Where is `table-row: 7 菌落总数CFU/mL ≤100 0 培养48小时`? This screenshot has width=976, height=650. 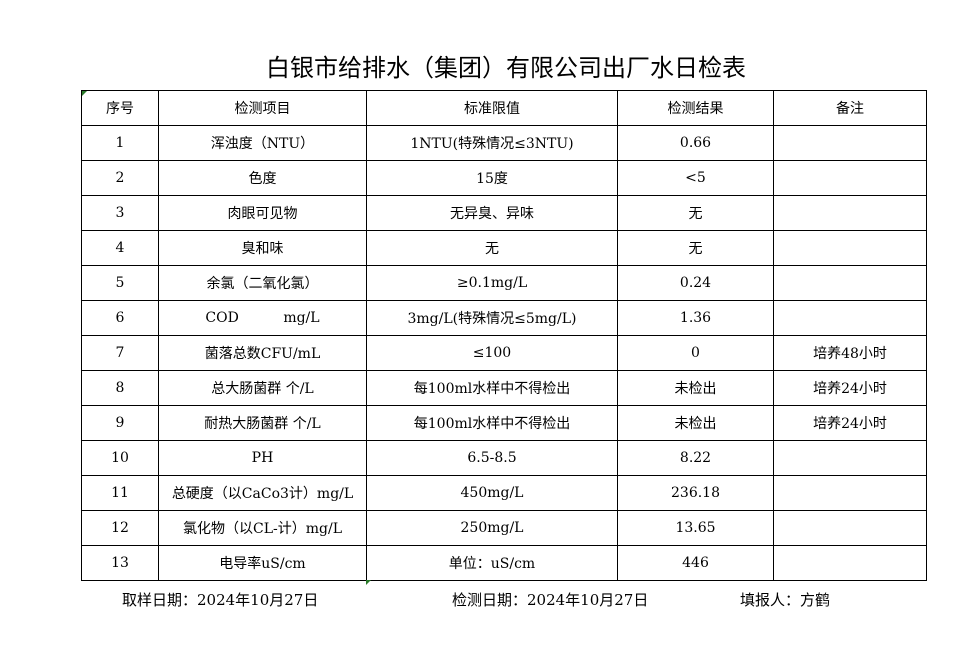
table-row: 7 菌落总数CFU/mL ≤100 0 培养48小时 is located at coordinates (504, 353).